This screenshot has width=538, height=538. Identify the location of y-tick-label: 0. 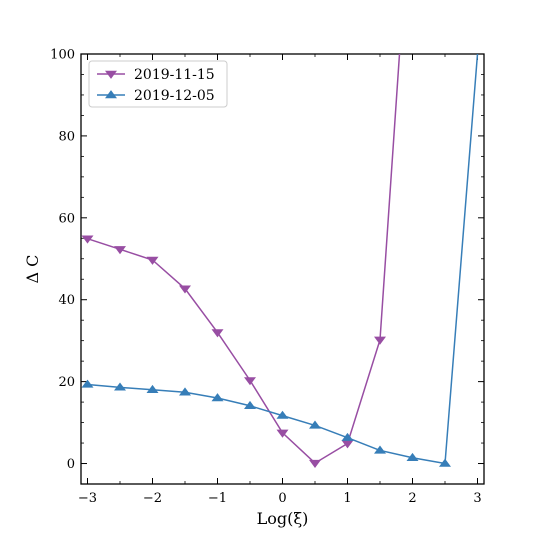
(71, 464).